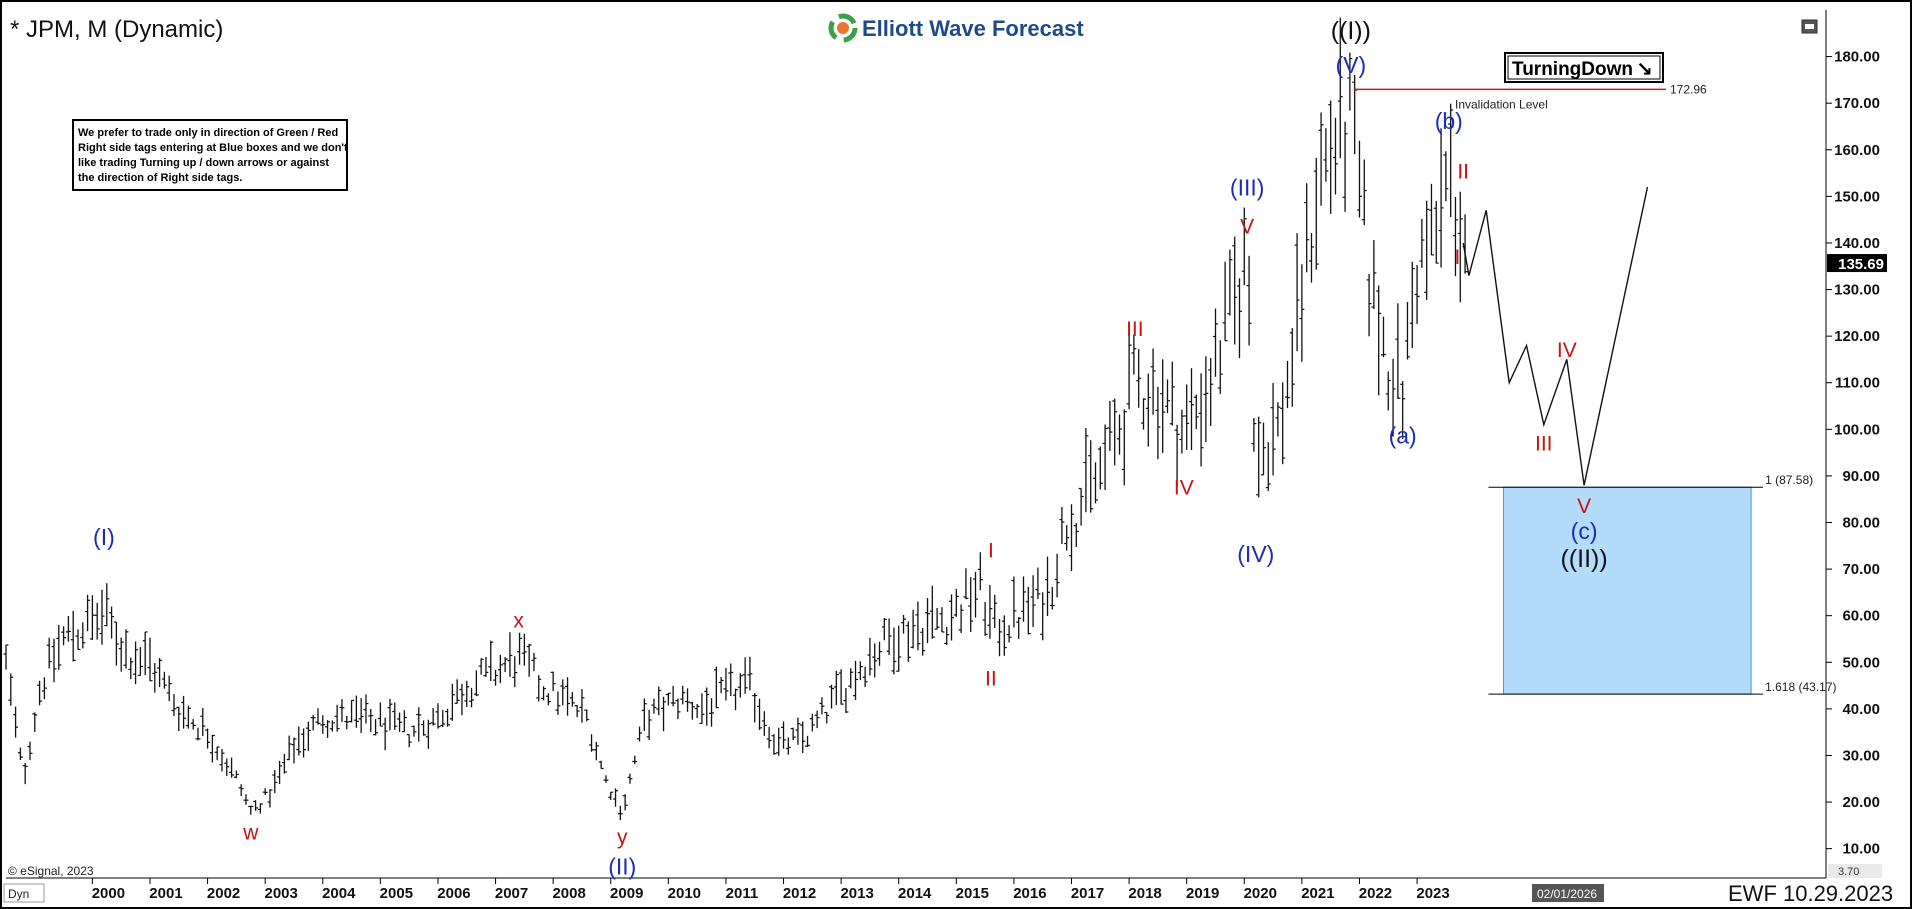 The width and height of the screenshot is (1912, 909). What do you see at coordinates (51, 871) in the screenshot?
I see `copyright-text: © eSignal, 2023` at bounding box center [51, 871].